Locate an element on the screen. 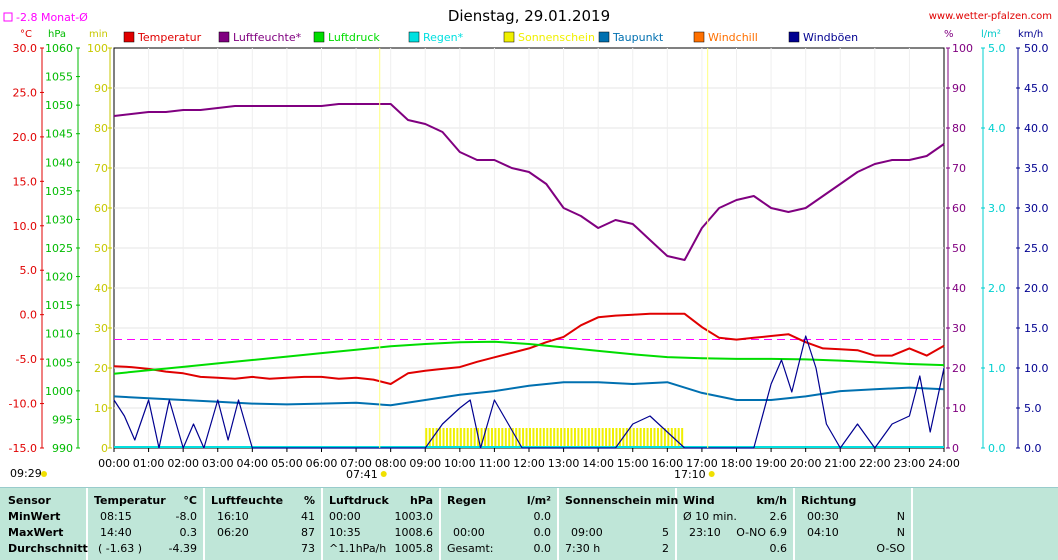 Image resolution: width=1058 pixels, height=560 pixels. axis-rain-label-2: 3.0 is located at coordinates (997, 208).